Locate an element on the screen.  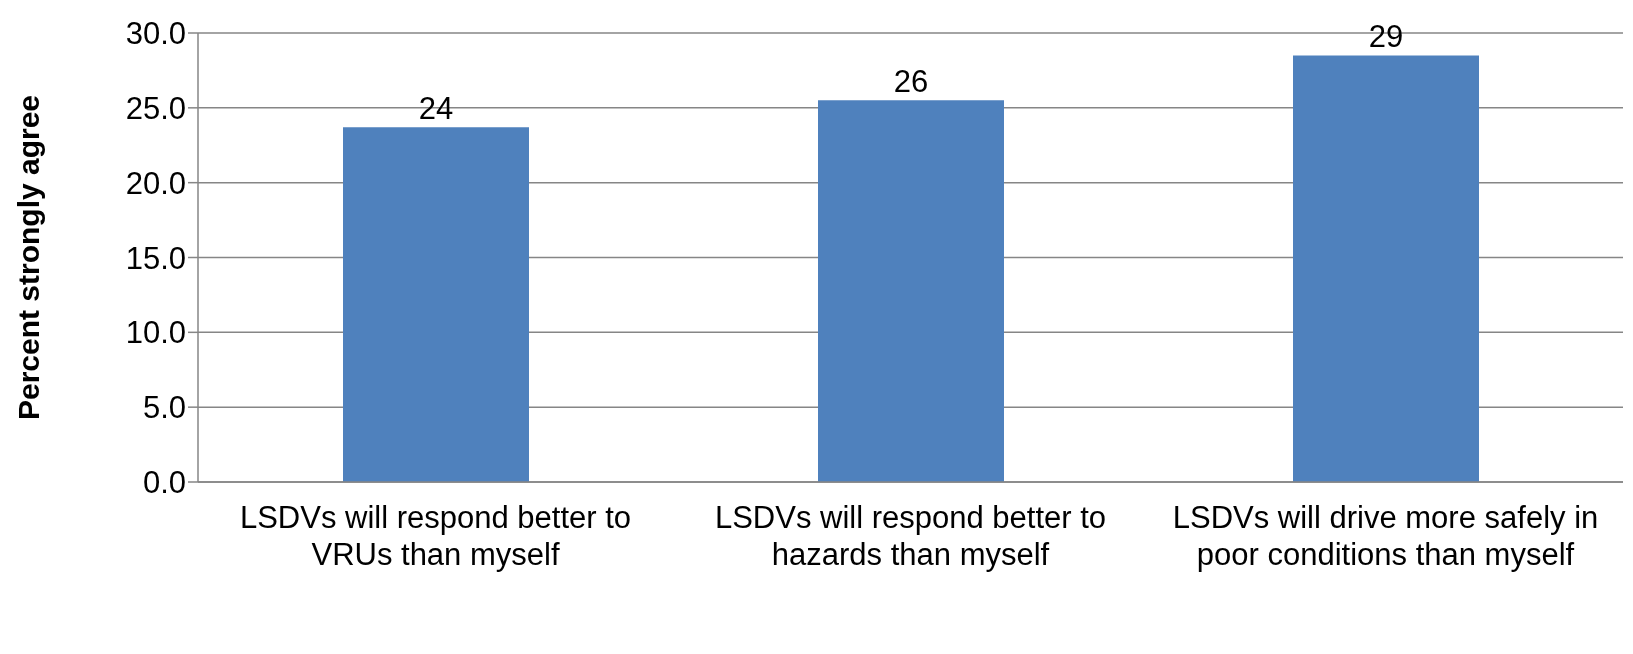
data-label: 26 is located at coordinates (911, 82).